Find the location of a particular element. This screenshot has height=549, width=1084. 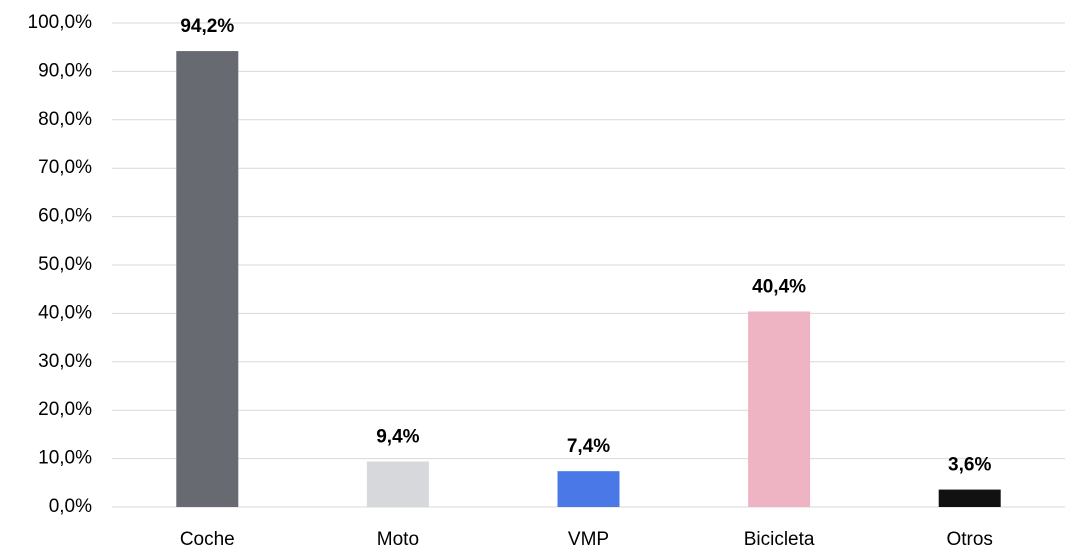

value-label: 3,6% is located at coordinates (969, 465).